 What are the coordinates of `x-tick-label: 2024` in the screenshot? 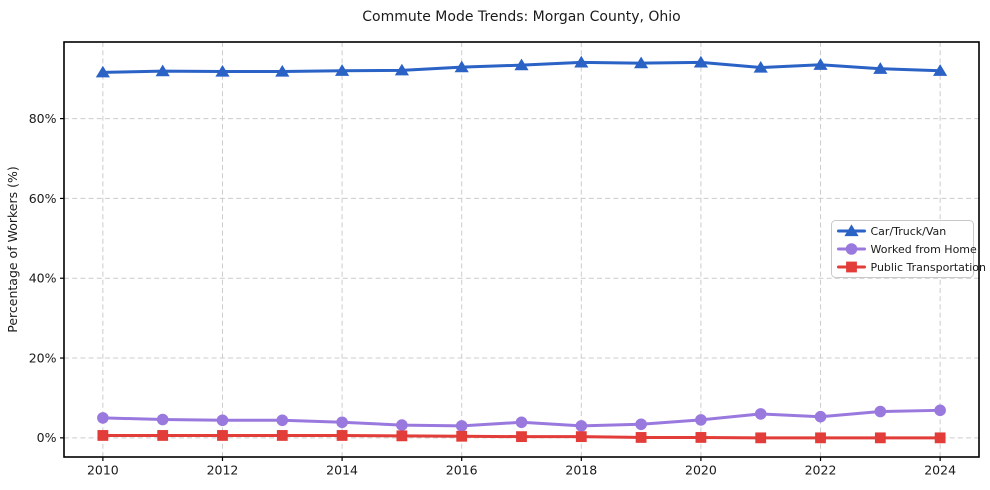 It's located at (940, 470).